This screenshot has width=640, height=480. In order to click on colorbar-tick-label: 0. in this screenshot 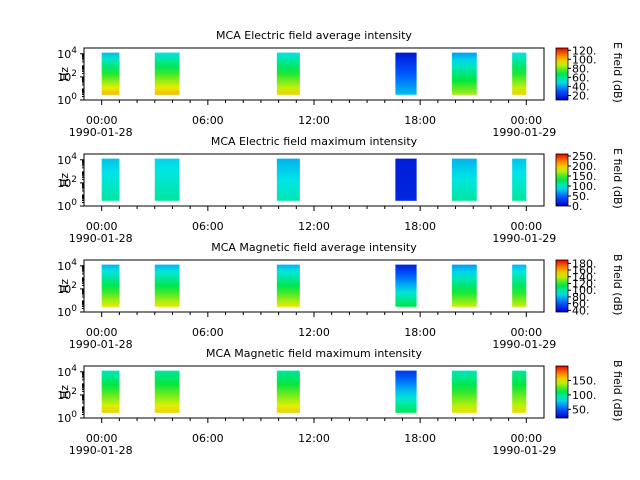, I will do `click(577, 206)`.